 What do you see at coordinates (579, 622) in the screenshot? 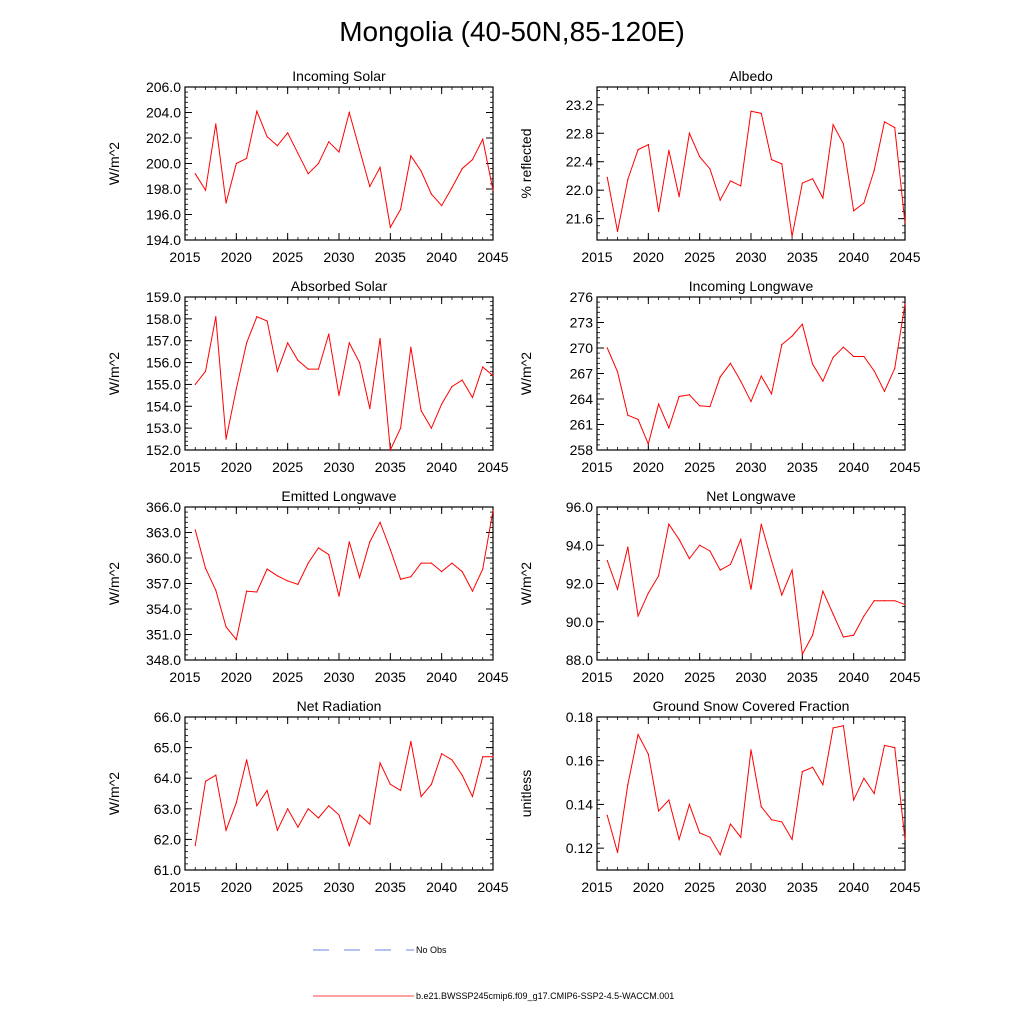
I see `y-tick-label: 90.0` at bounding box center [579, 622].